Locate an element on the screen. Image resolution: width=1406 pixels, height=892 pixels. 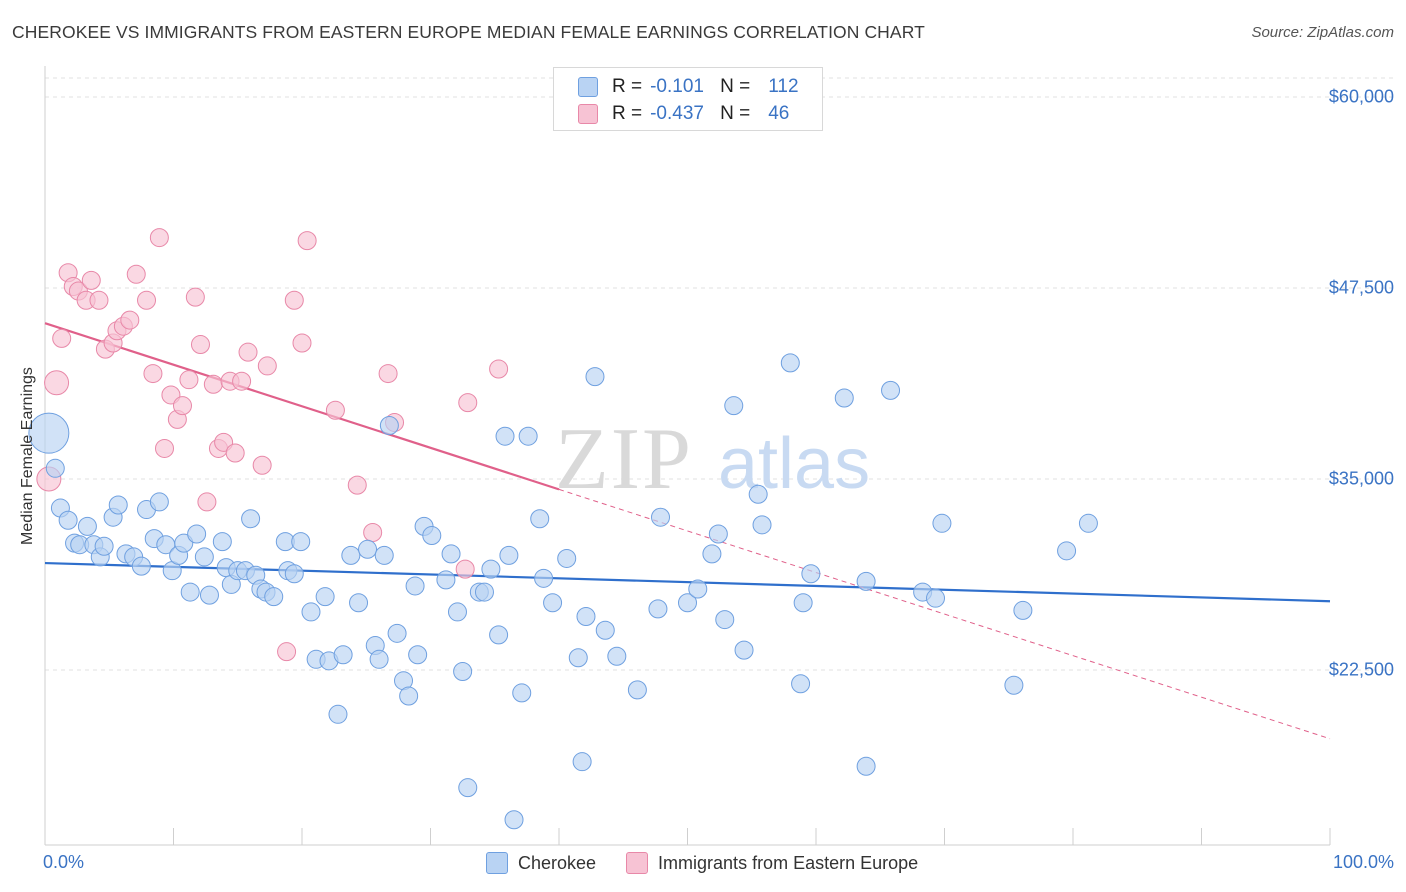
y-tick-label: $47,500 is located at coordinates (1361, 287).